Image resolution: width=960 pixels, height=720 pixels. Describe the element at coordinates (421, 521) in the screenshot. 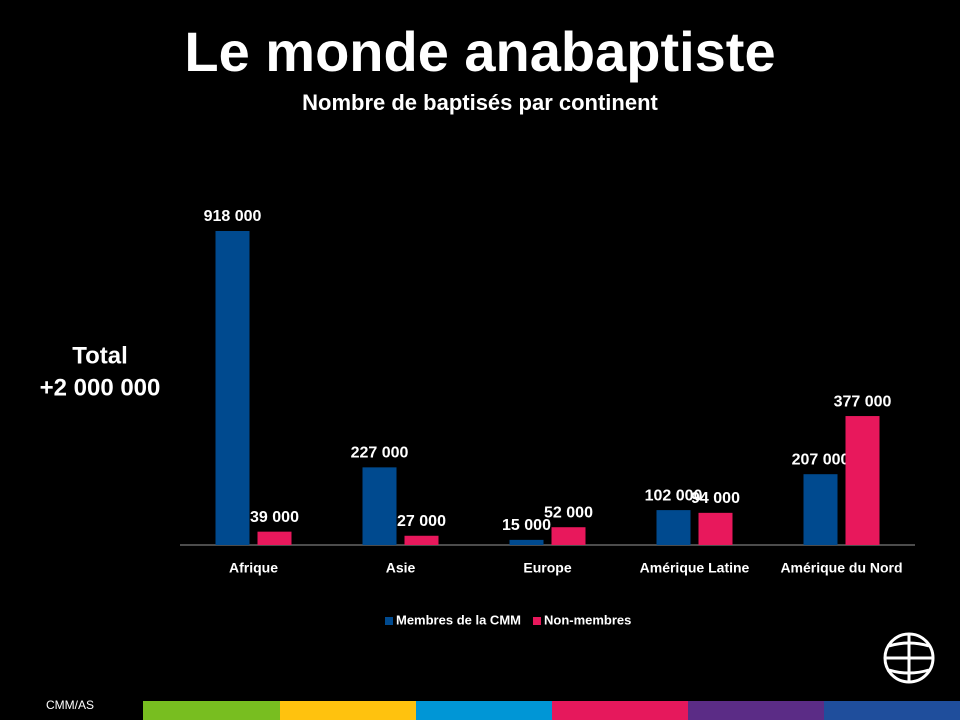

I see `value-label: 27 000` at that location.